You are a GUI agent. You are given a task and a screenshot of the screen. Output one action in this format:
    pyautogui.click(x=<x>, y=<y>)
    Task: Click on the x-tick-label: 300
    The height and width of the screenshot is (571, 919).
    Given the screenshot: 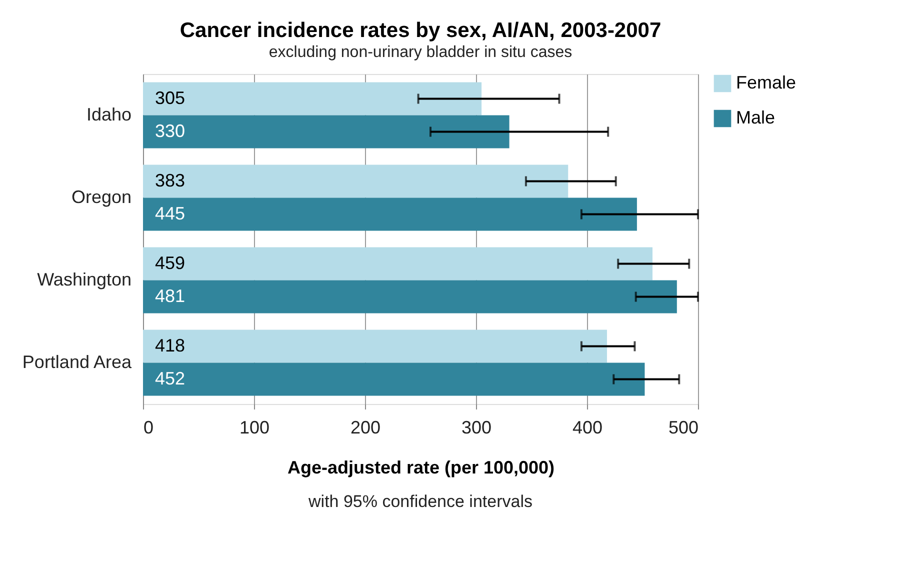 What is the action you would take?
    pyautogui.click(x=476, y=428)
    